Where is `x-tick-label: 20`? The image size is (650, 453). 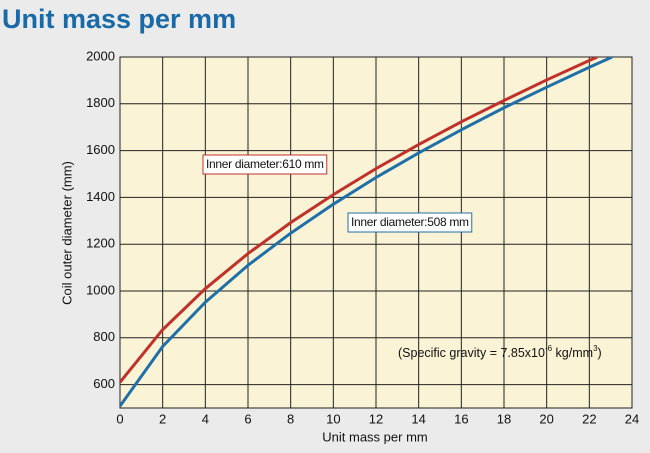
x-tick-label: 20 is located at coordinates (546, 418).